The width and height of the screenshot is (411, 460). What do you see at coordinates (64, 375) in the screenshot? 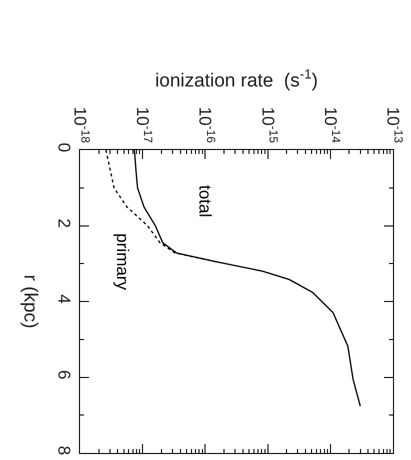
I see `y-tick-label: 6` at bounding box center [64, 375].